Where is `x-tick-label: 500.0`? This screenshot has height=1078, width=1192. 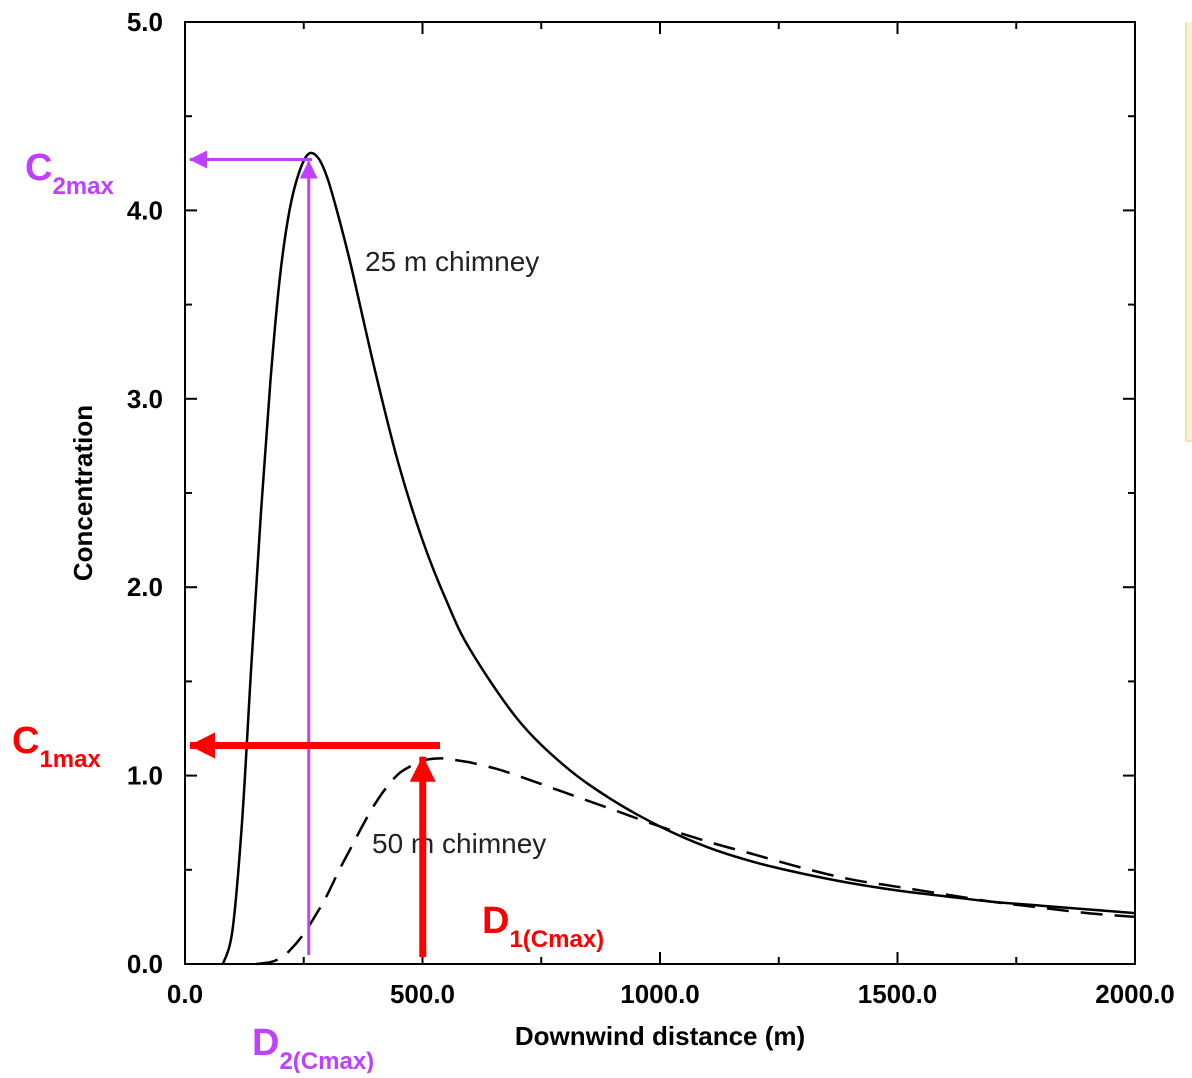
x-tick-label: 500.0 is located at coordinates (422, 994).